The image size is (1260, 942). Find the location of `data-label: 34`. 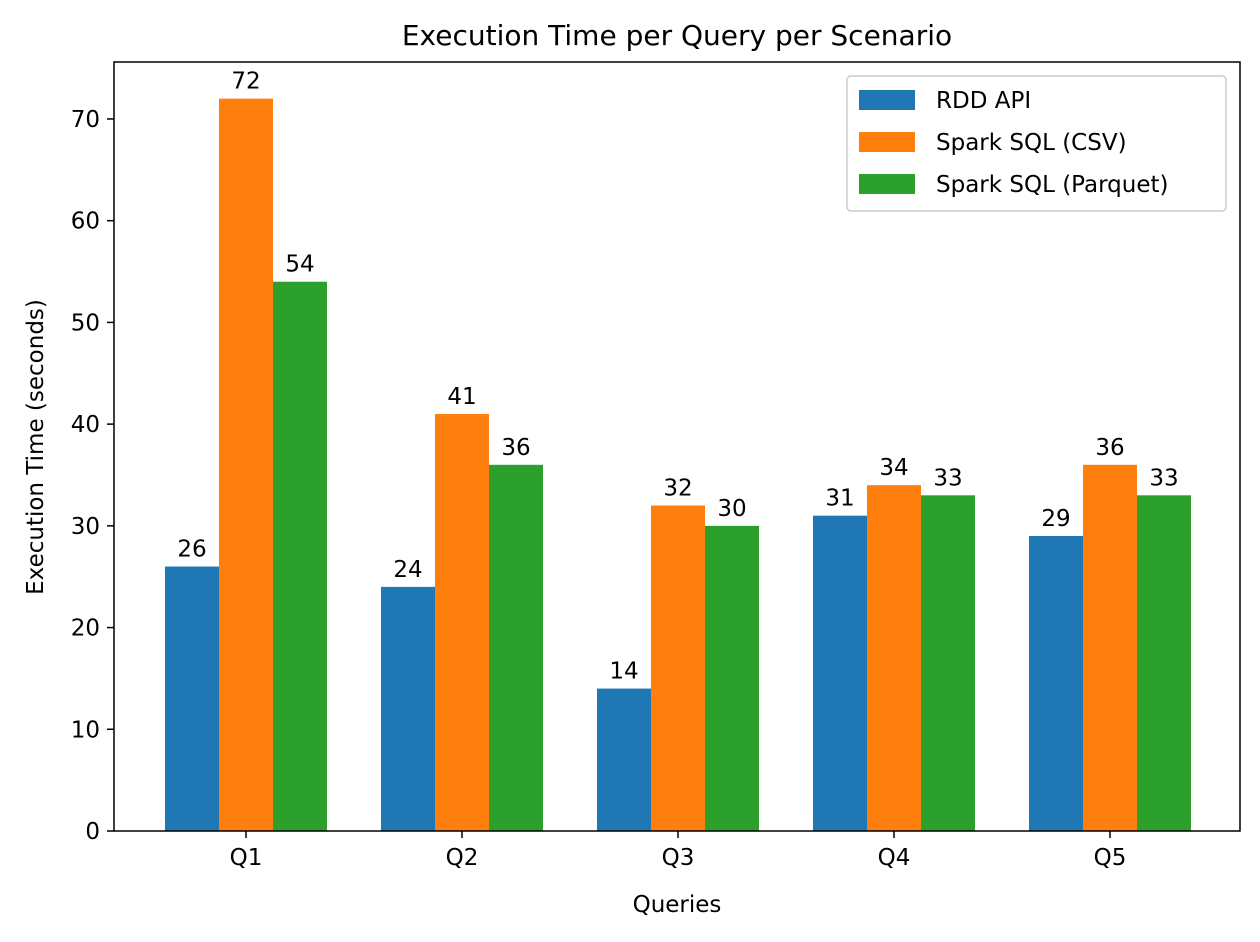

data-label: 34 is located at coordinates (893, 468).